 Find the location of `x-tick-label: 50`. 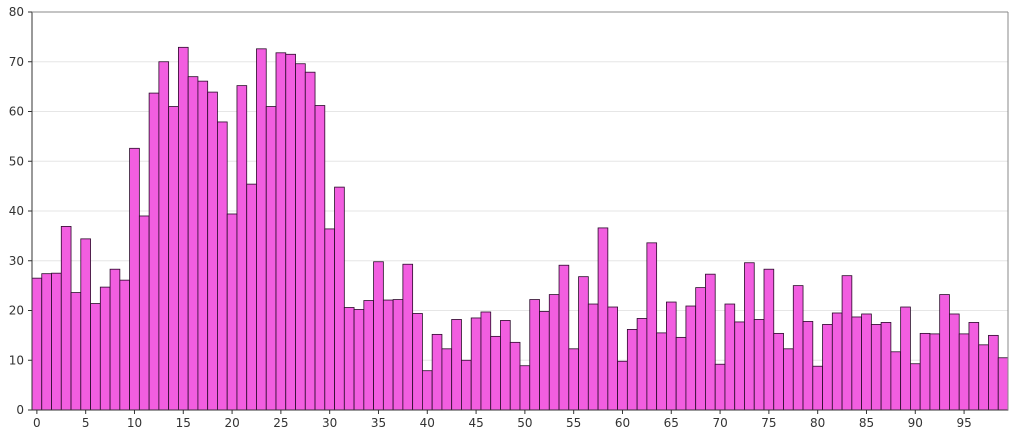

x-tick-label: 50 is located at coordinates (524, 423).